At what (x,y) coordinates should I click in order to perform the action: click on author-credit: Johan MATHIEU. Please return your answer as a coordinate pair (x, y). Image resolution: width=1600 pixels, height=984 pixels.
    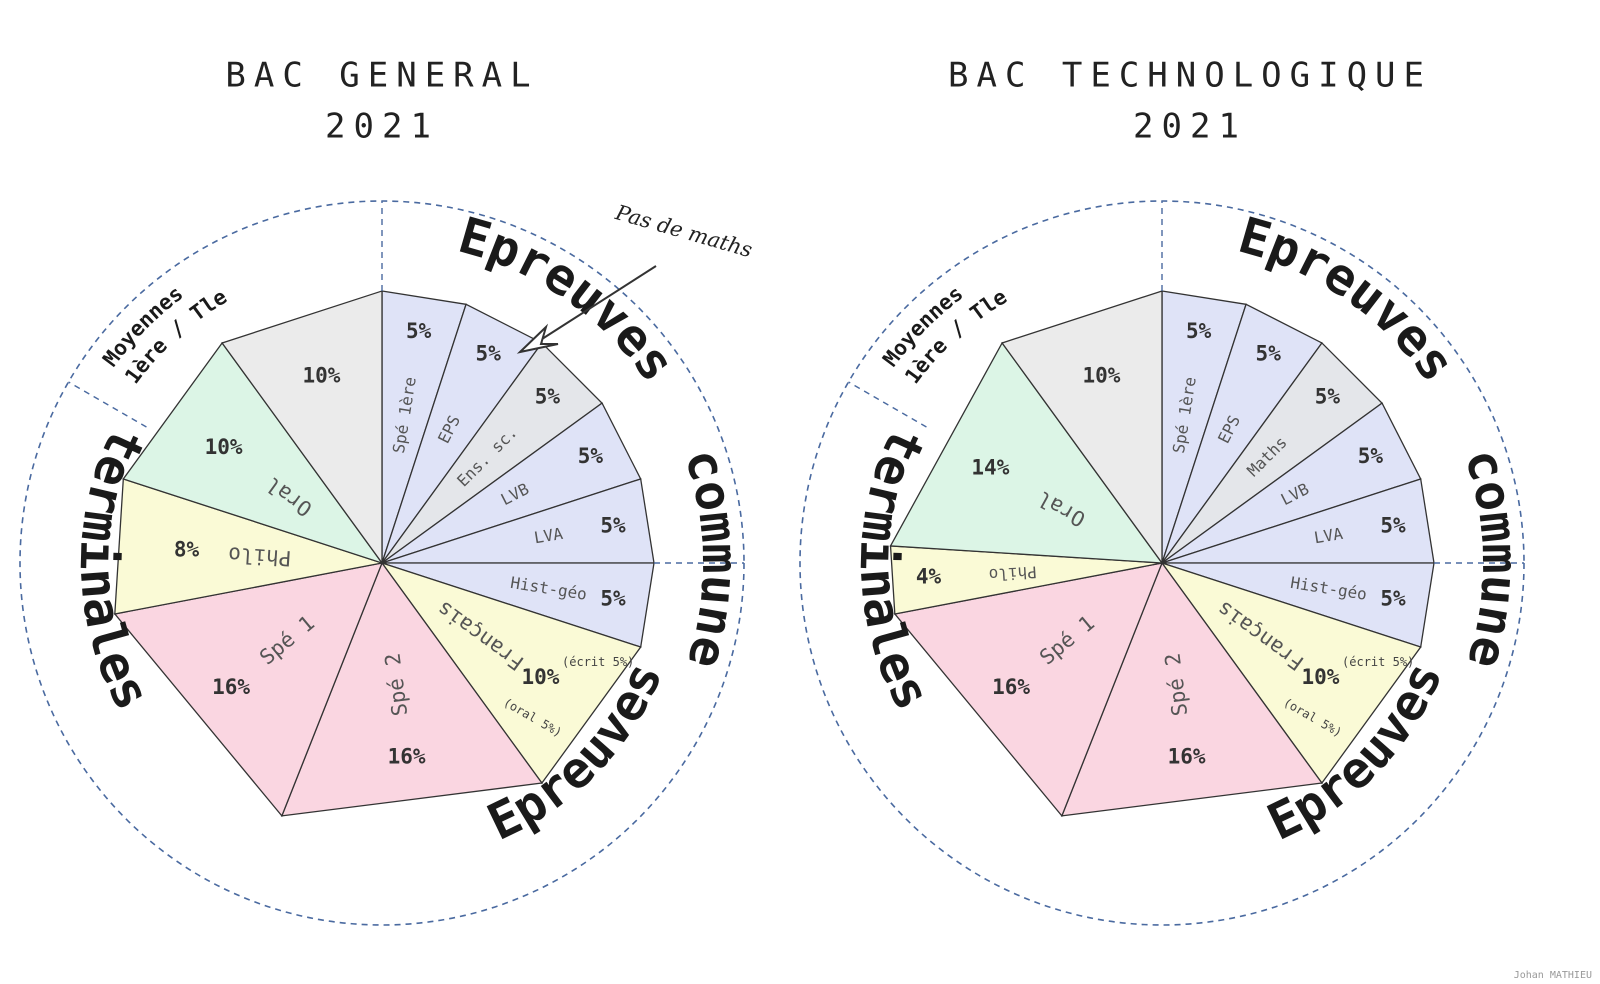
    Looking at the image, I should click on (1553, 975).